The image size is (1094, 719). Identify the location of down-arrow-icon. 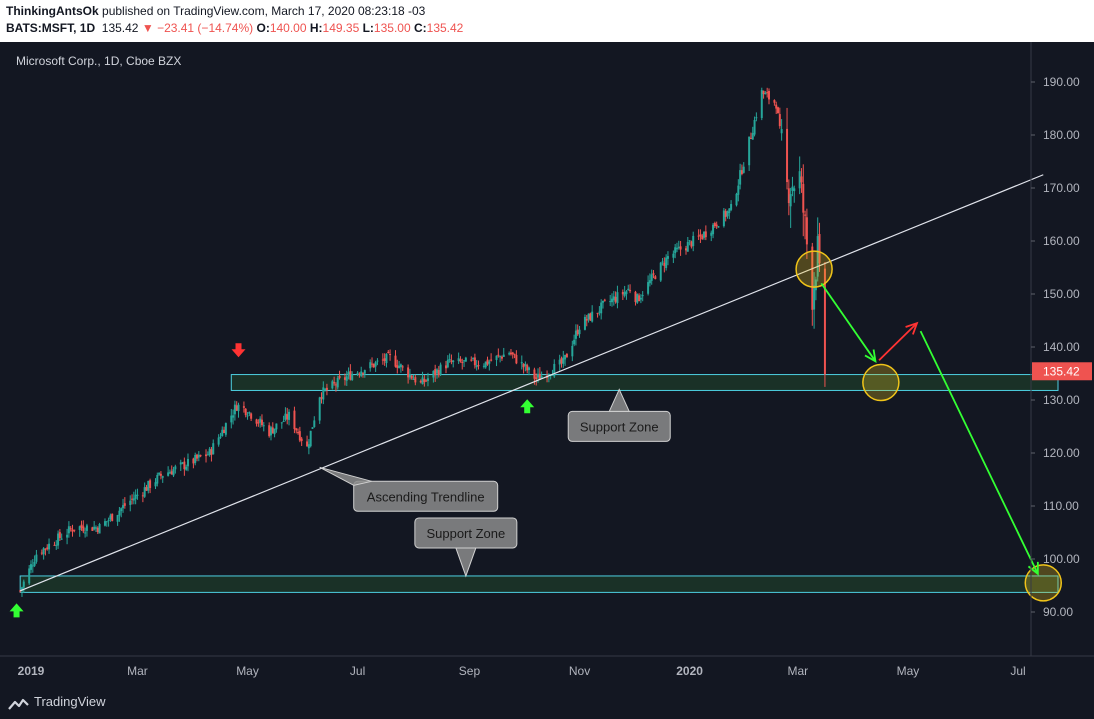
(238, 350).